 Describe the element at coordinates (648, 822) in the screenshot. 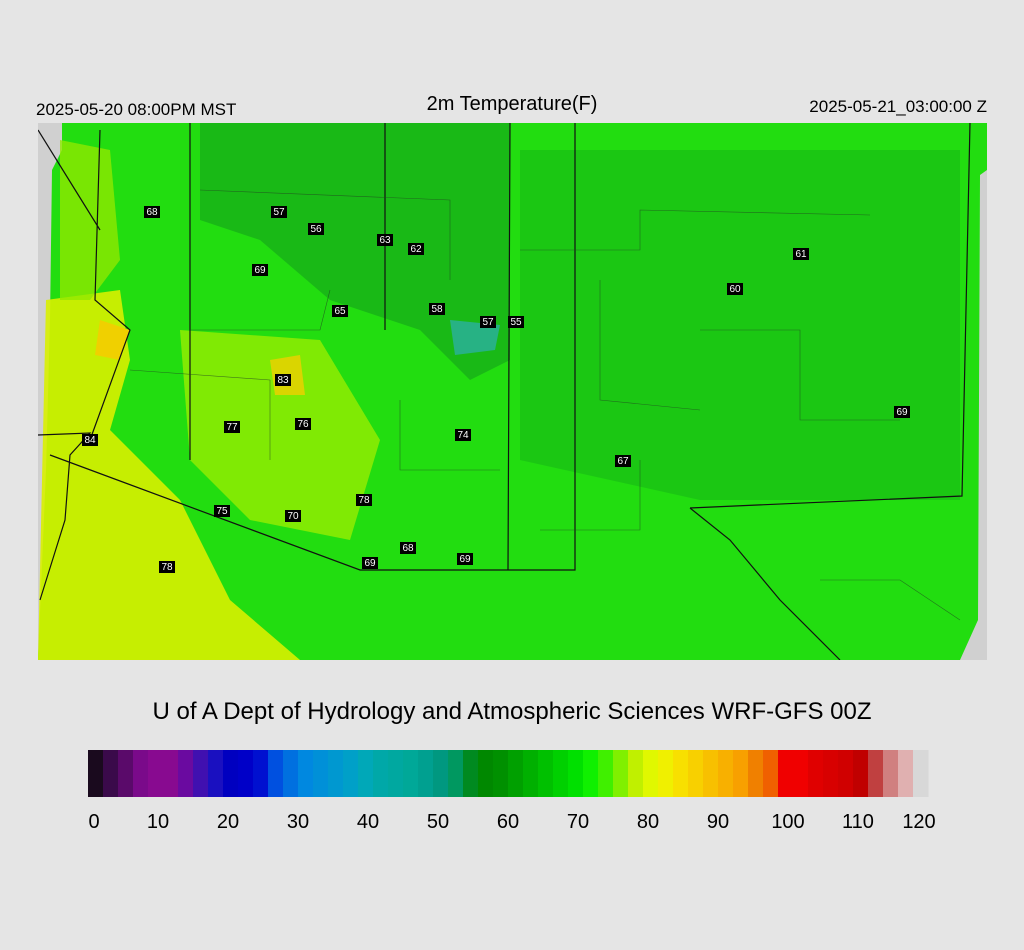

I see `colorbar-tick-label: 80` at that location.